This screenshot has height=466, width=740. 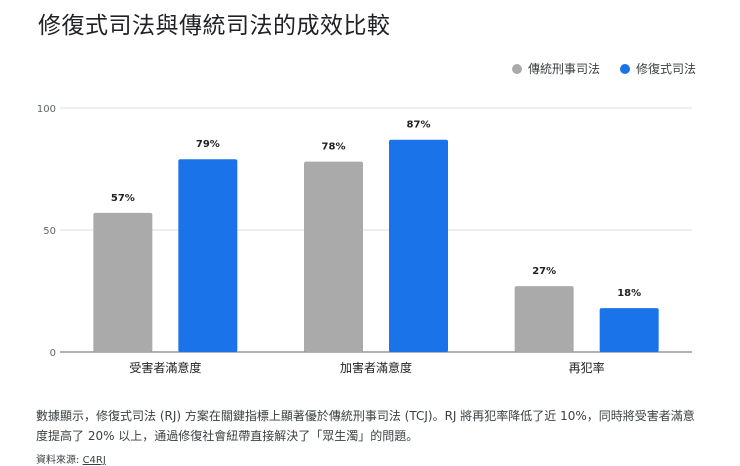 What do you see at coordinates (376, 367) in the screenshot?
I see `x-tick-label: 加害者滿意度` at bounding box center [376, 367].